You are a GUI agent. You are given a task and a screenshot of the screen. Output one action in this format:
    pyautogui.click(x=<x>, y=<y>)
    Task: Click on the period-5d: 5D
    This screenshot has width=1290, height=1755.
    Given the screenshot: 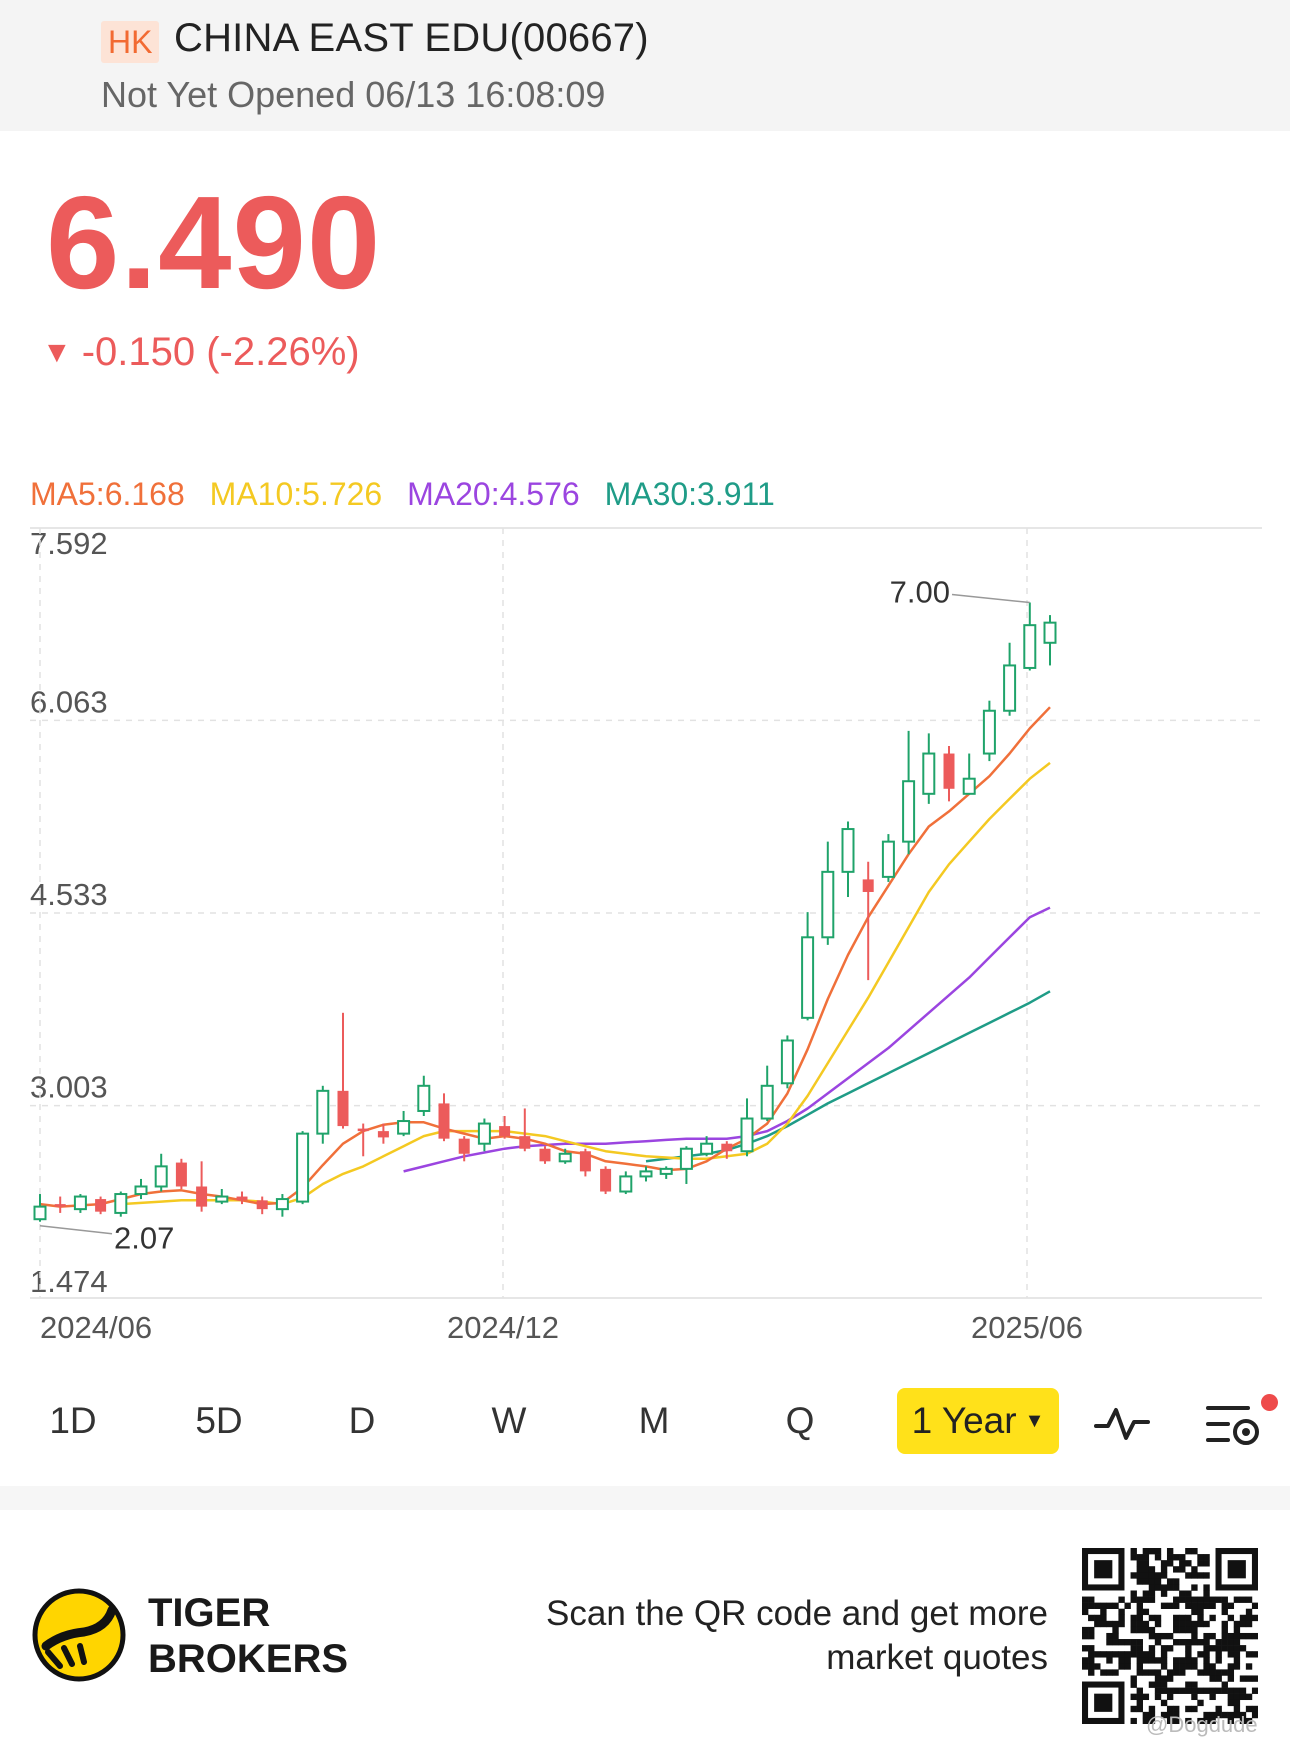 What is the action you would take?
    pyautogui.click(x=219, y=1420)
    